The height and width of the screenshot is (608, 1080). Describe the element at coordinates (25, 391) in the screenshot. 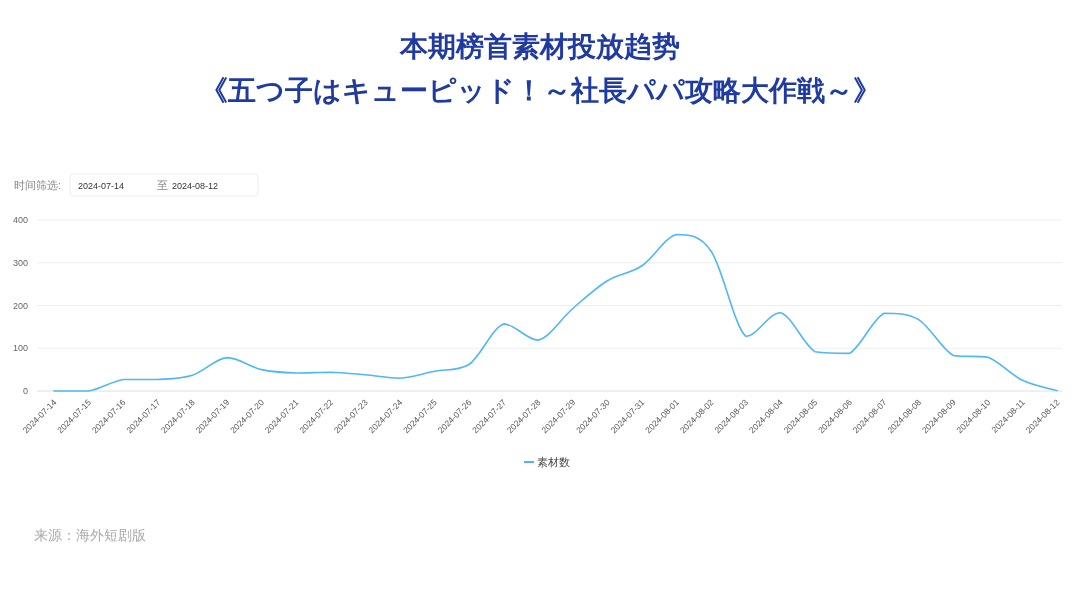

I see `y-tick-label: 0` at that location.